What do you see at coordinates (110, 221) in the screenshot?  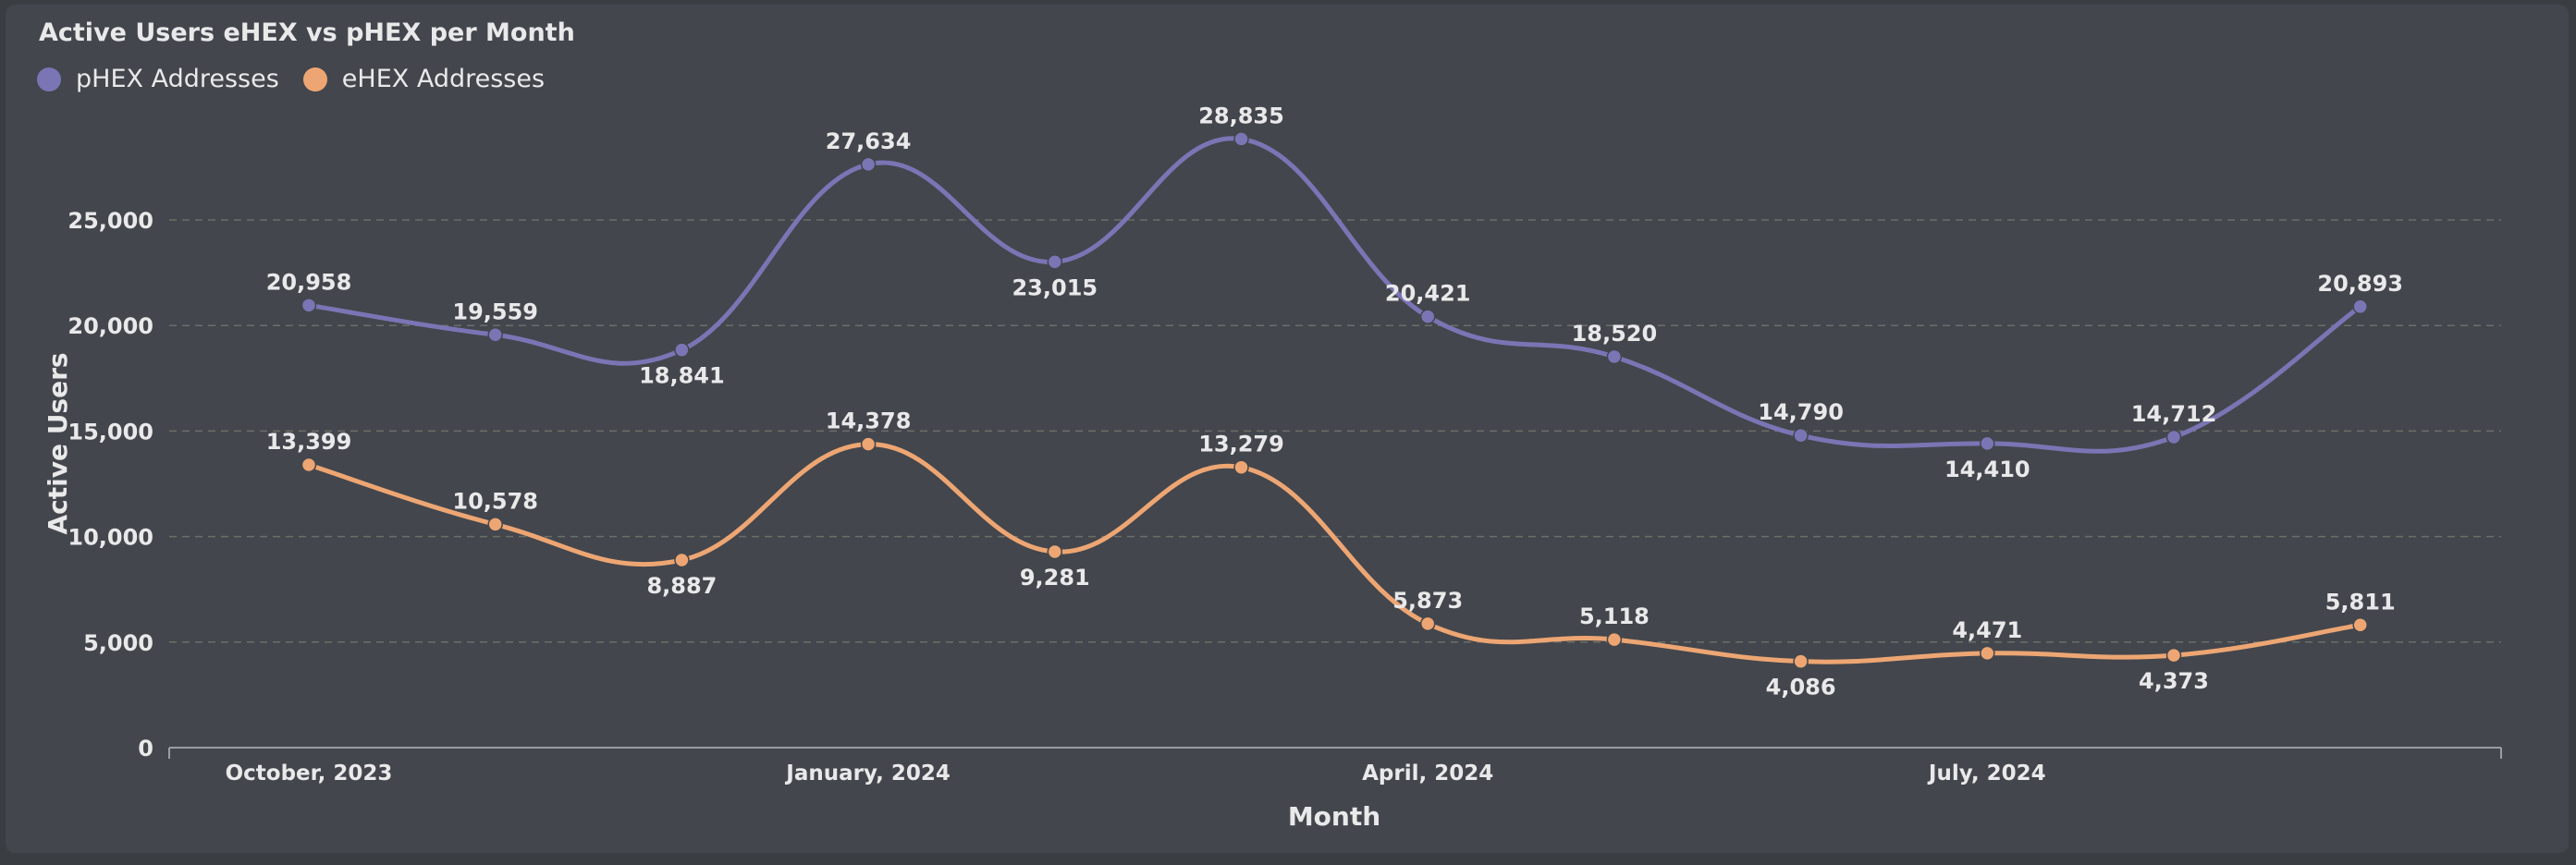 I see `y-tick-label: 25,000` at bounding box center [110, 221].